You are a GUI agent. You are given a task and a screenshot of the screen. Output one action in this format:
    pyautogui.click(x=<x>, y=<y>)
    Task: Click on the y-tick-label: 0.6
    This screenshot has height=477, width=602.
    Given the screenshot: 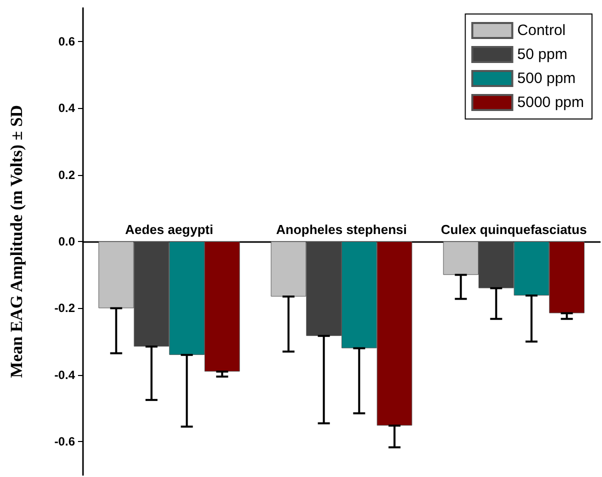 What is the action you would take?
    pyautogui.click(x=67, y=41)
    